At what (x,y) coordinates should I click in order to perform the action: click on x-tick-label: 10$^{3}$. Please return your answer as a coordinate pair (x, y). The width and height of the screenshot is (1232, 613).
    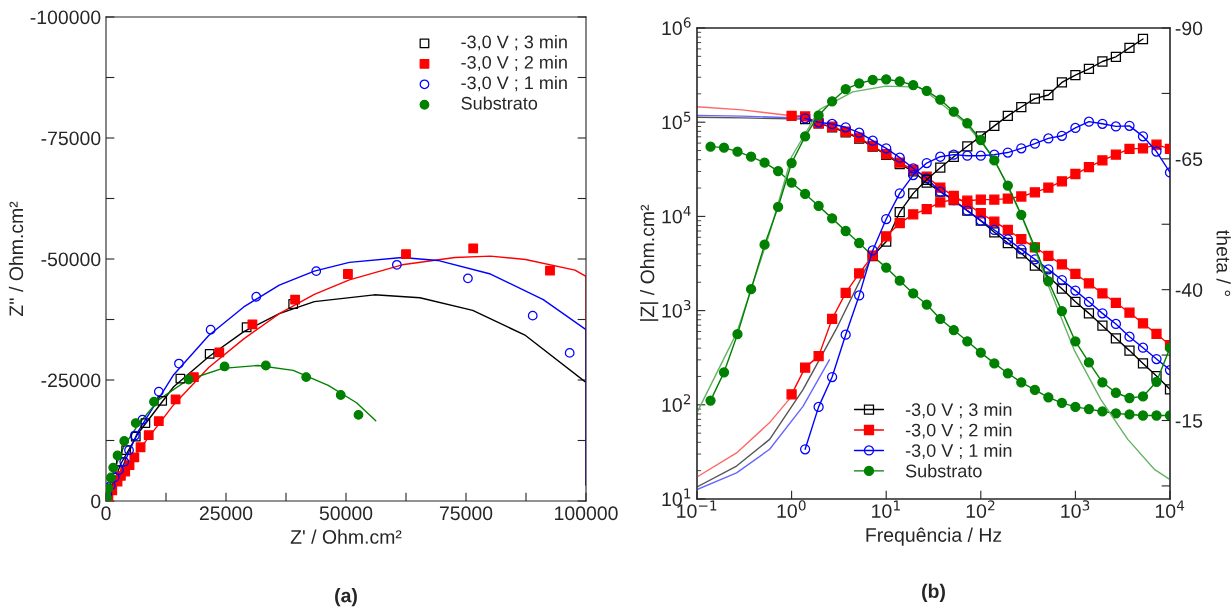
    Looking at the image, I should click on (1075, 509).